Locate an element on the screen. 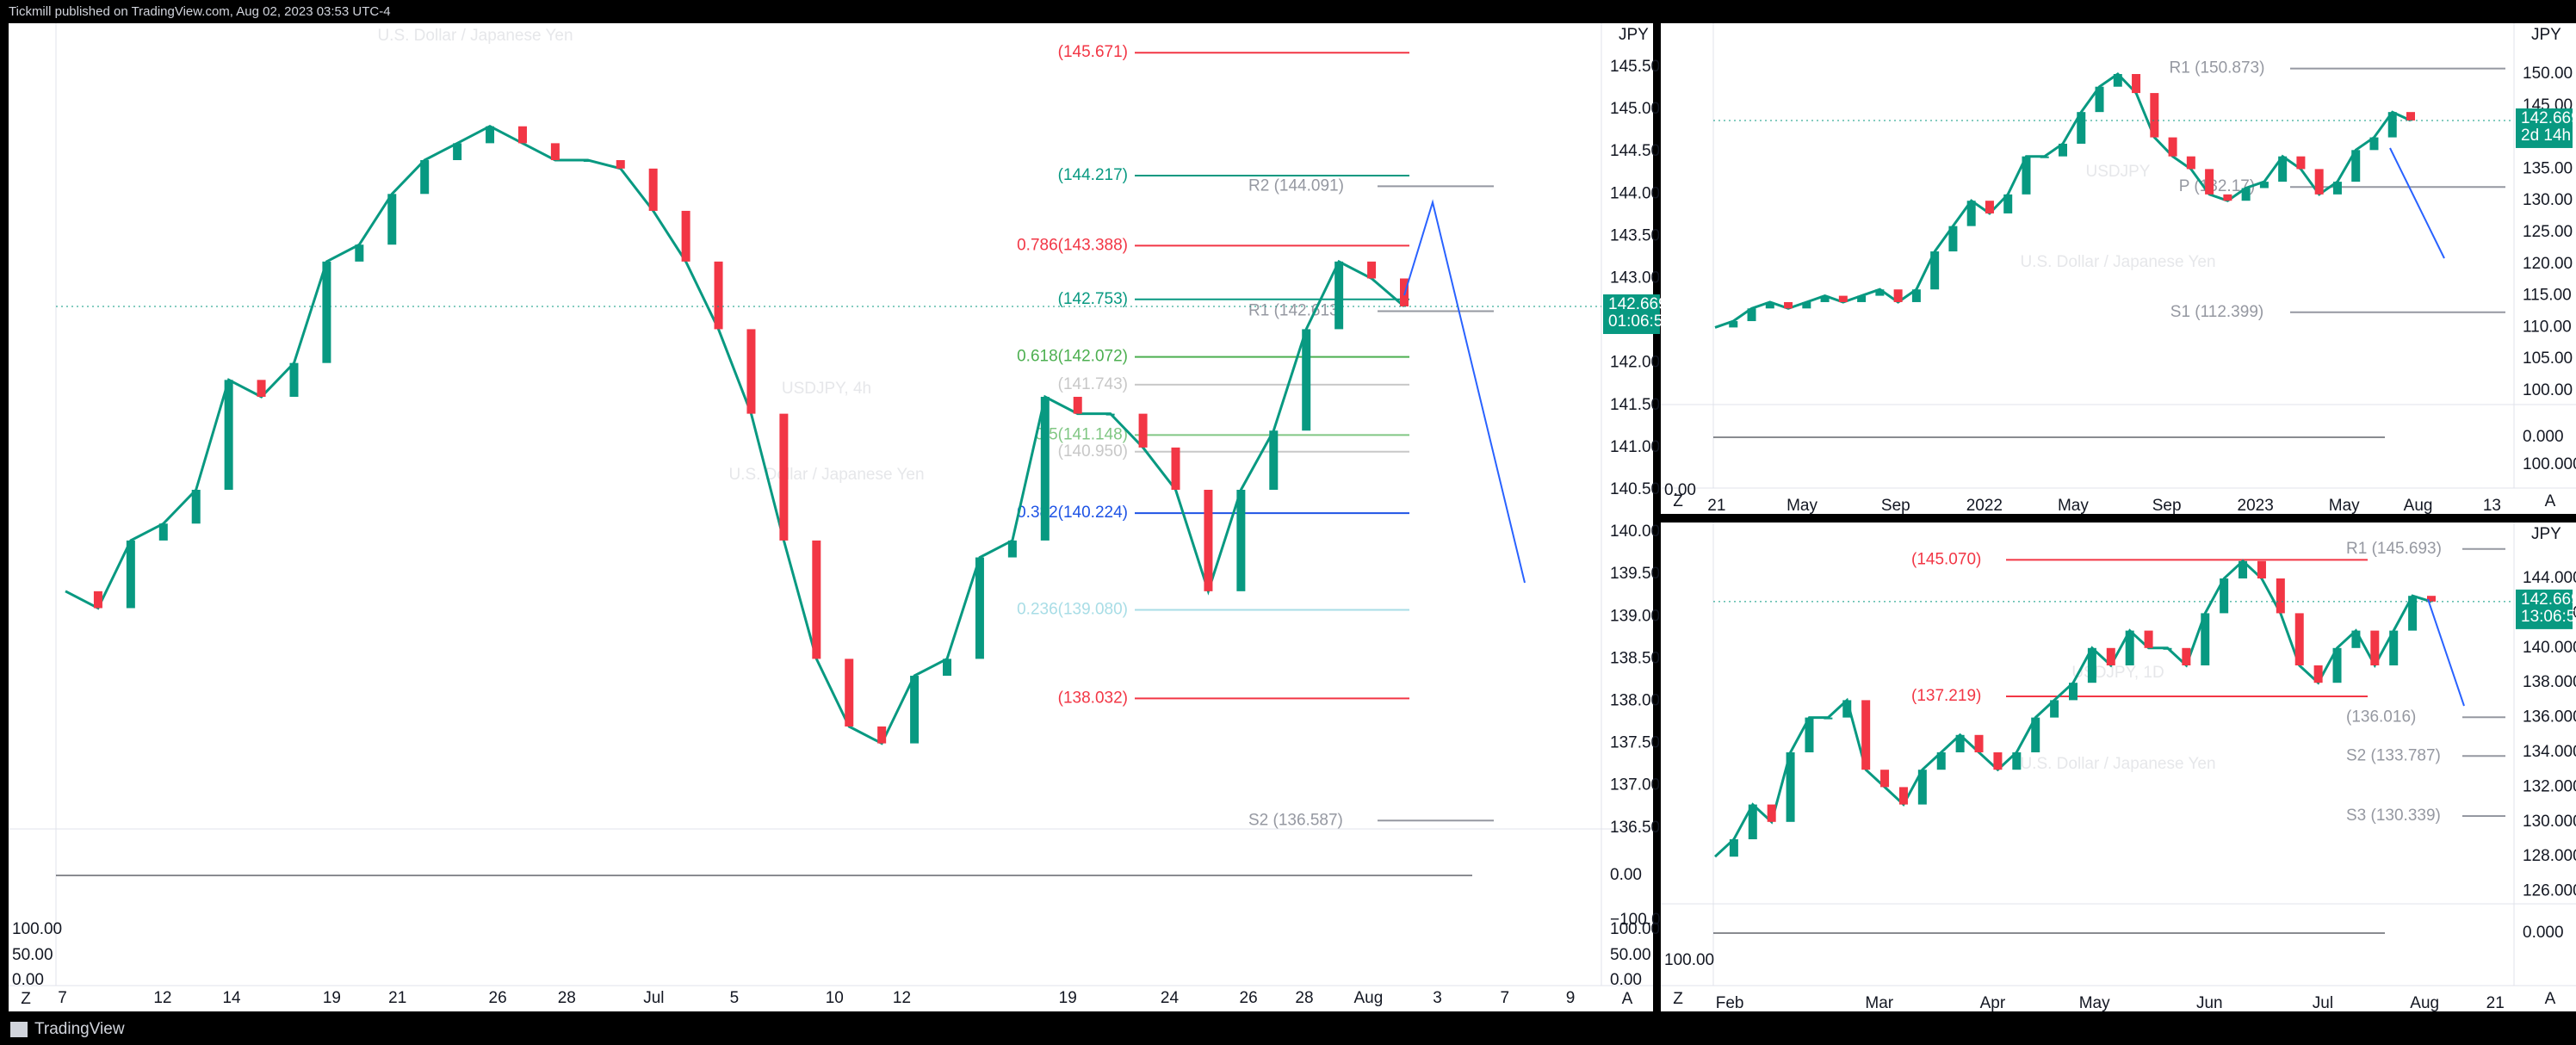 The height and width of the screenshot is (1045, 2576). brand: TradingView is located at coordinates (80, 1029).